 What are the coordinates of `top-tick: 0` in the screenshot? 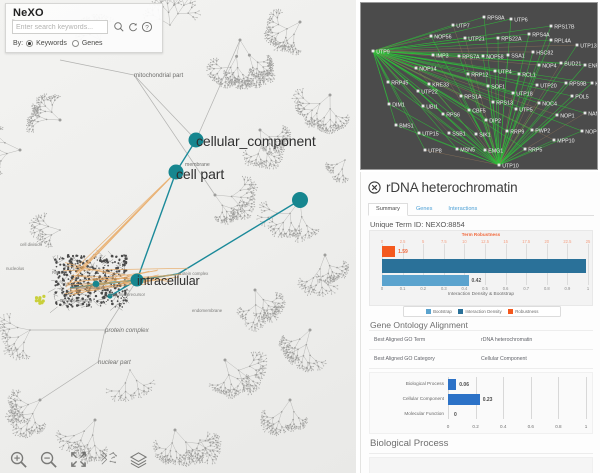 It's located at (382, 241).